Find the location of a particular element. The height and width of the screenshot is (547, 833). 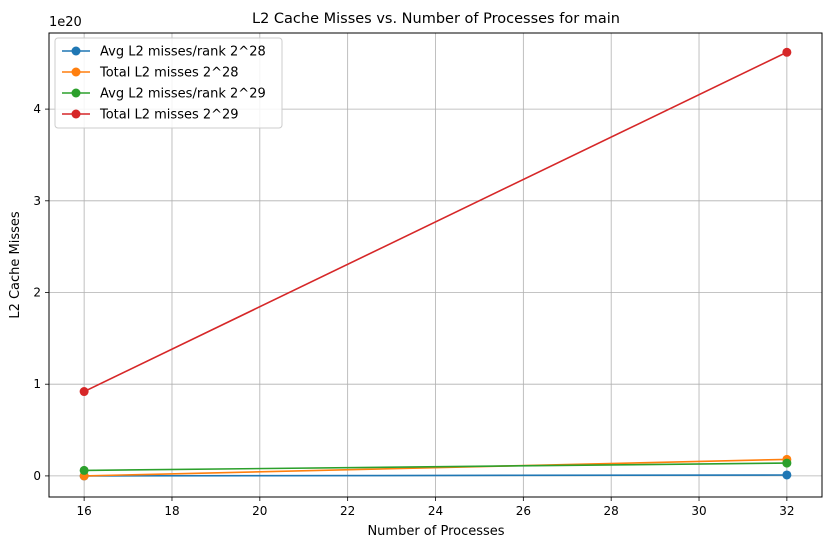

y-offset-label: 1e20 is located at coordinates (65, 22).